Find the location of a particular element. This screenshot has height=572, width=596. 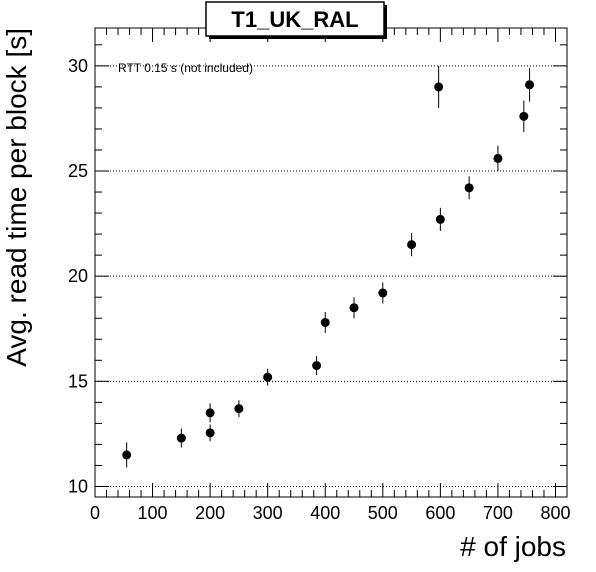

y-axis-title: Avg. read time per block [s] is located at coordinates (16, 197).